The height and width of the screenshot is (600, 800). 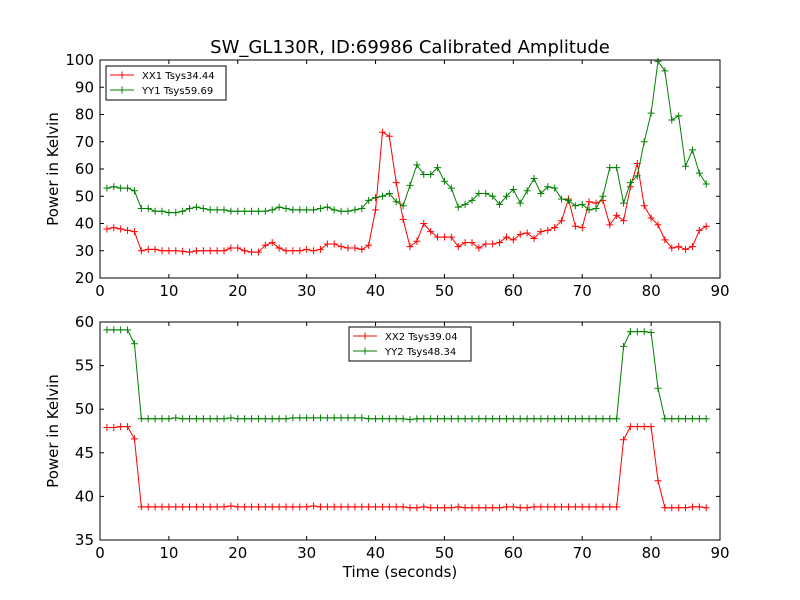 I want to click on y-tick-label: 45, so click(x=84, y=453).